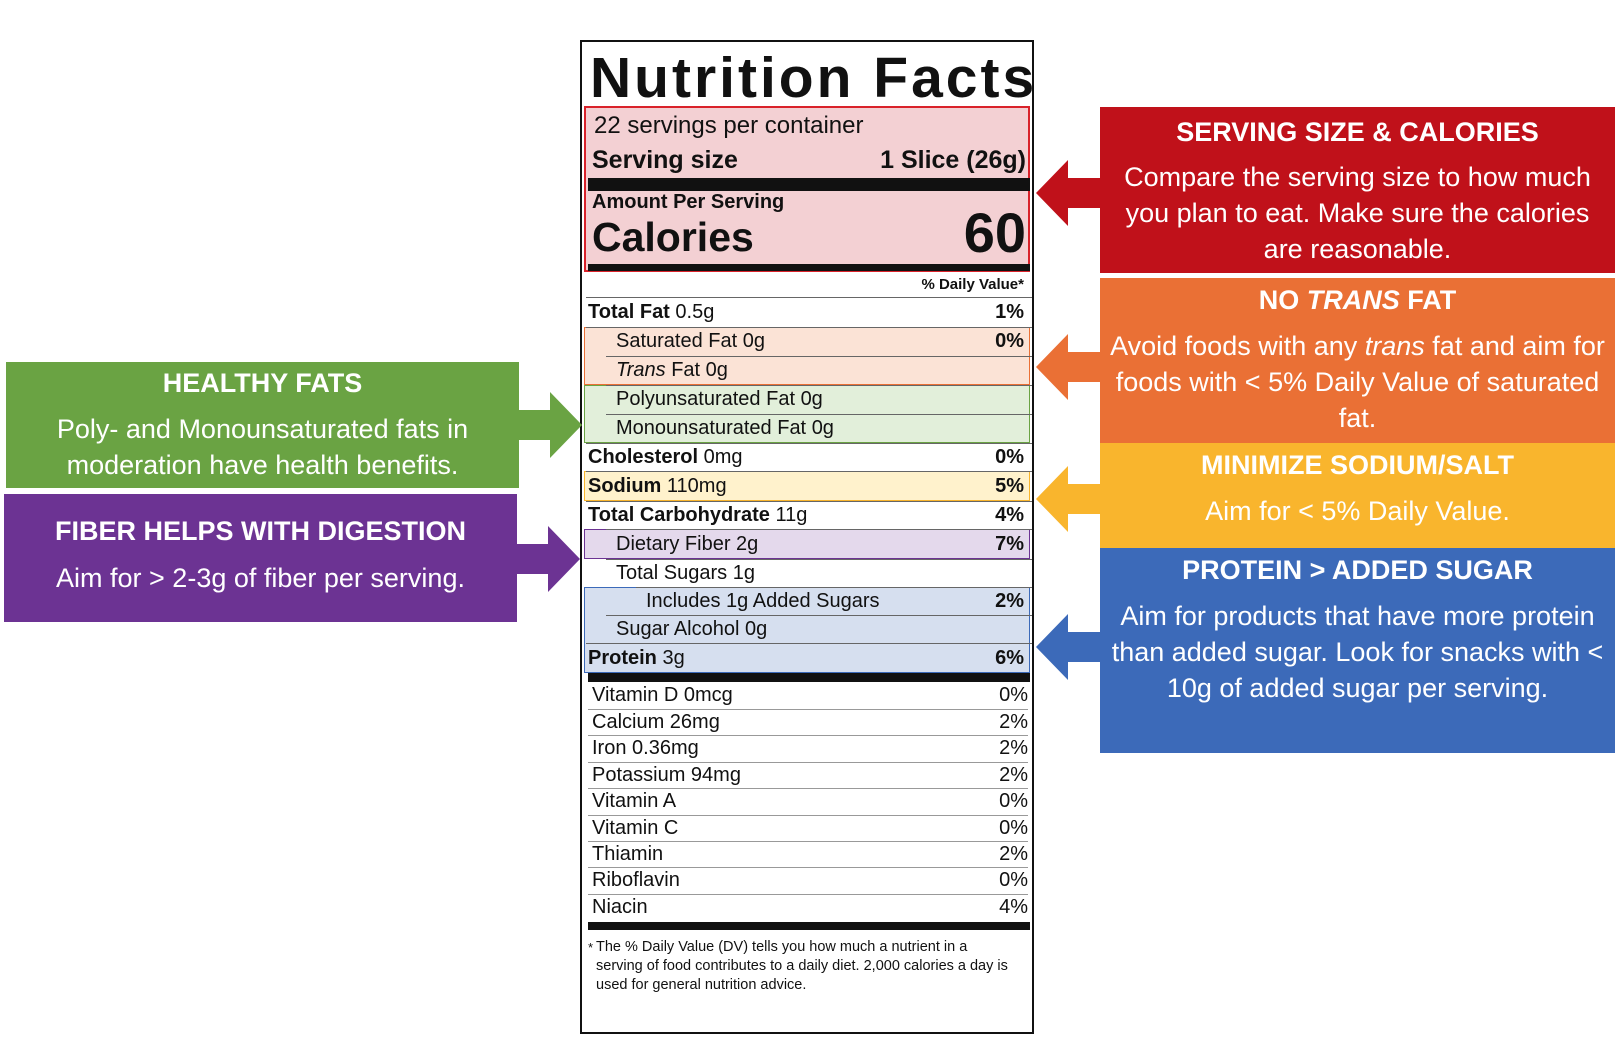 The width and height of the screenshot is (1616, 1044). What do you see at coordinates (645, 748) in the screenshot?
I see `vitamin-name: Iron 0.36mg` at bounding box center [645, 748].